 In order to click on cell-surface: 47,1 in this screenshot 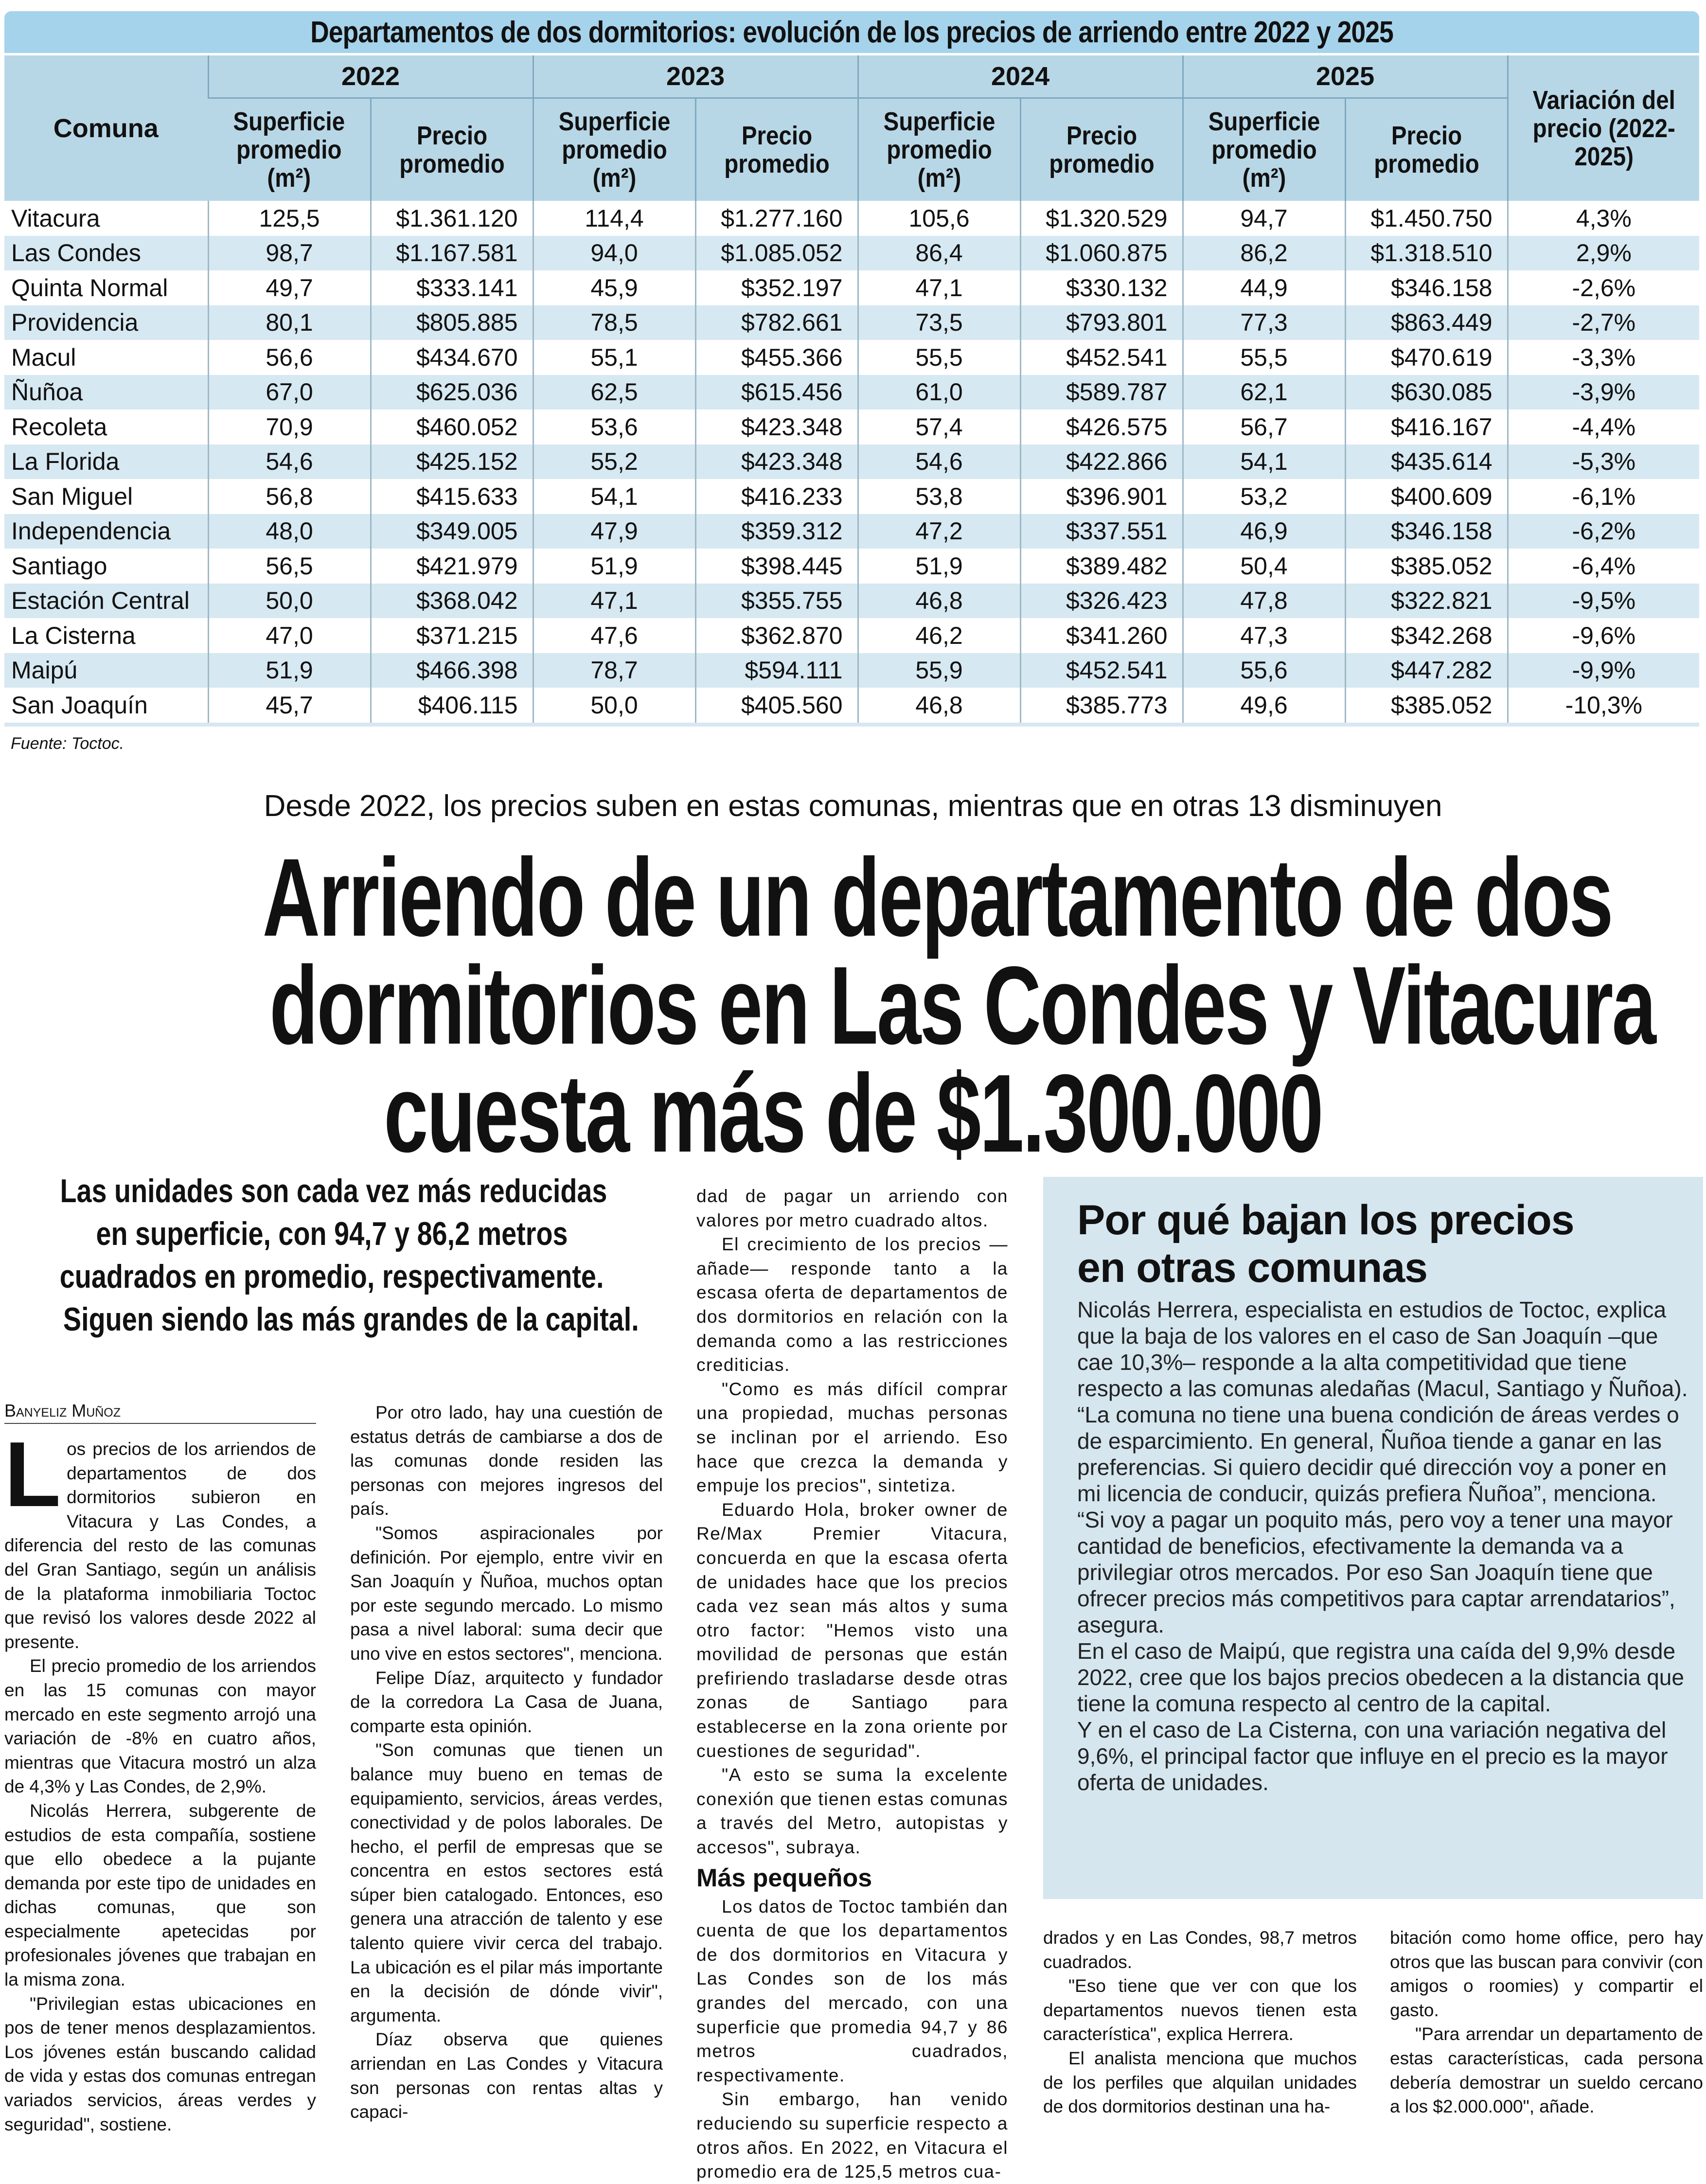, I will do `click(614, 600)`.